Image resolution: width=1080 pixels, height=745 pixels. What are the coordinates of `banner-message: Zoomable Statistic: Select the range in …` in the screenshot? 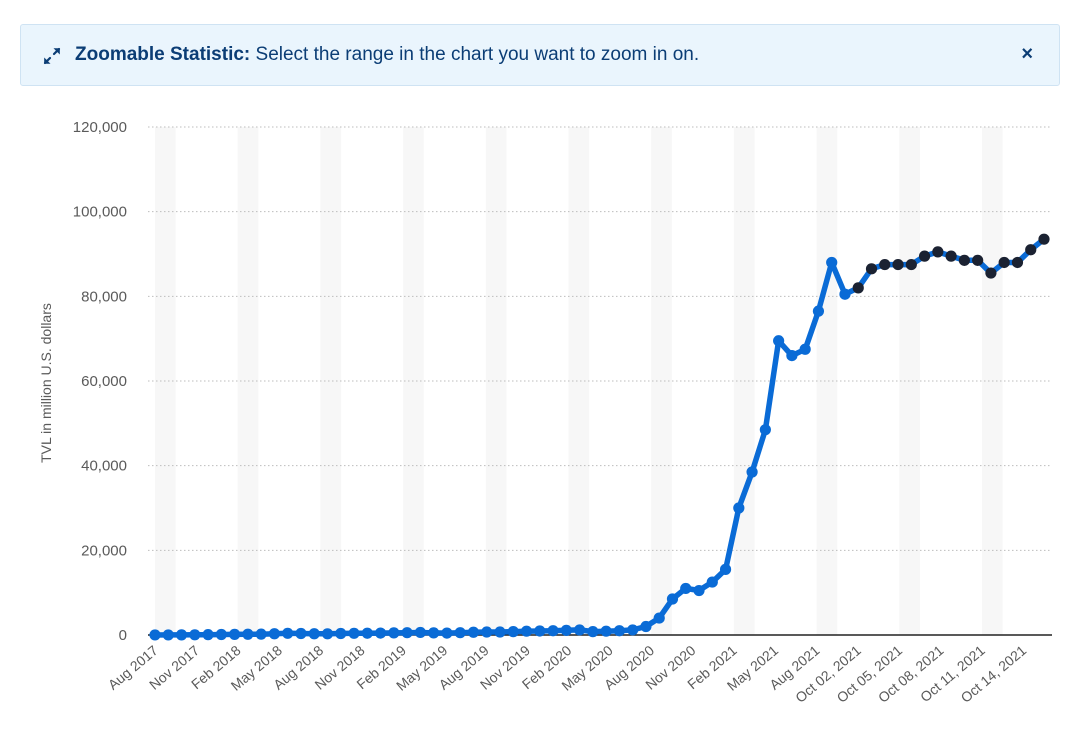 It's located at (387, 55).